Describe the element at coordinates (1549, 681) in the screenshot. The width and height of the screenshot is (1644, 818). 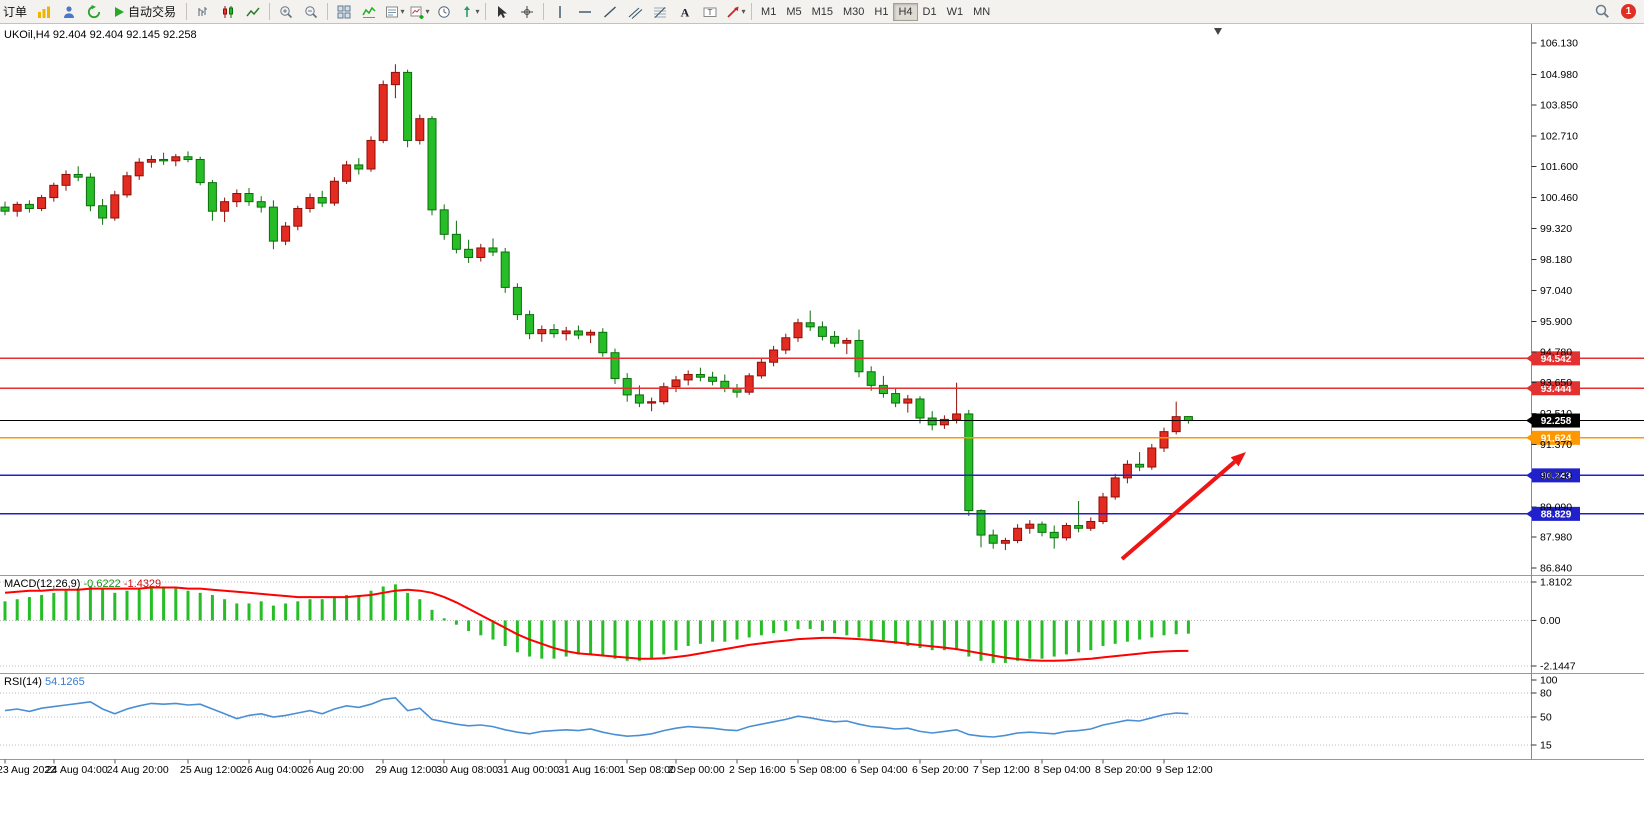
I see `svg-text: 100` at that location.